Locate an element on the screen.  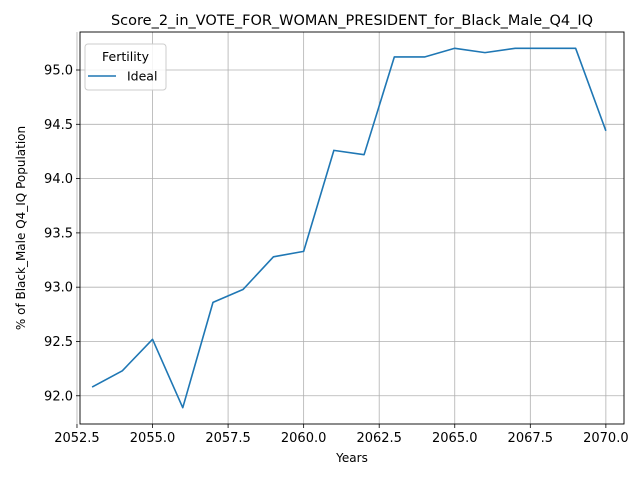
y-tick-label: 94.0 is located at coordinates (58, 179).